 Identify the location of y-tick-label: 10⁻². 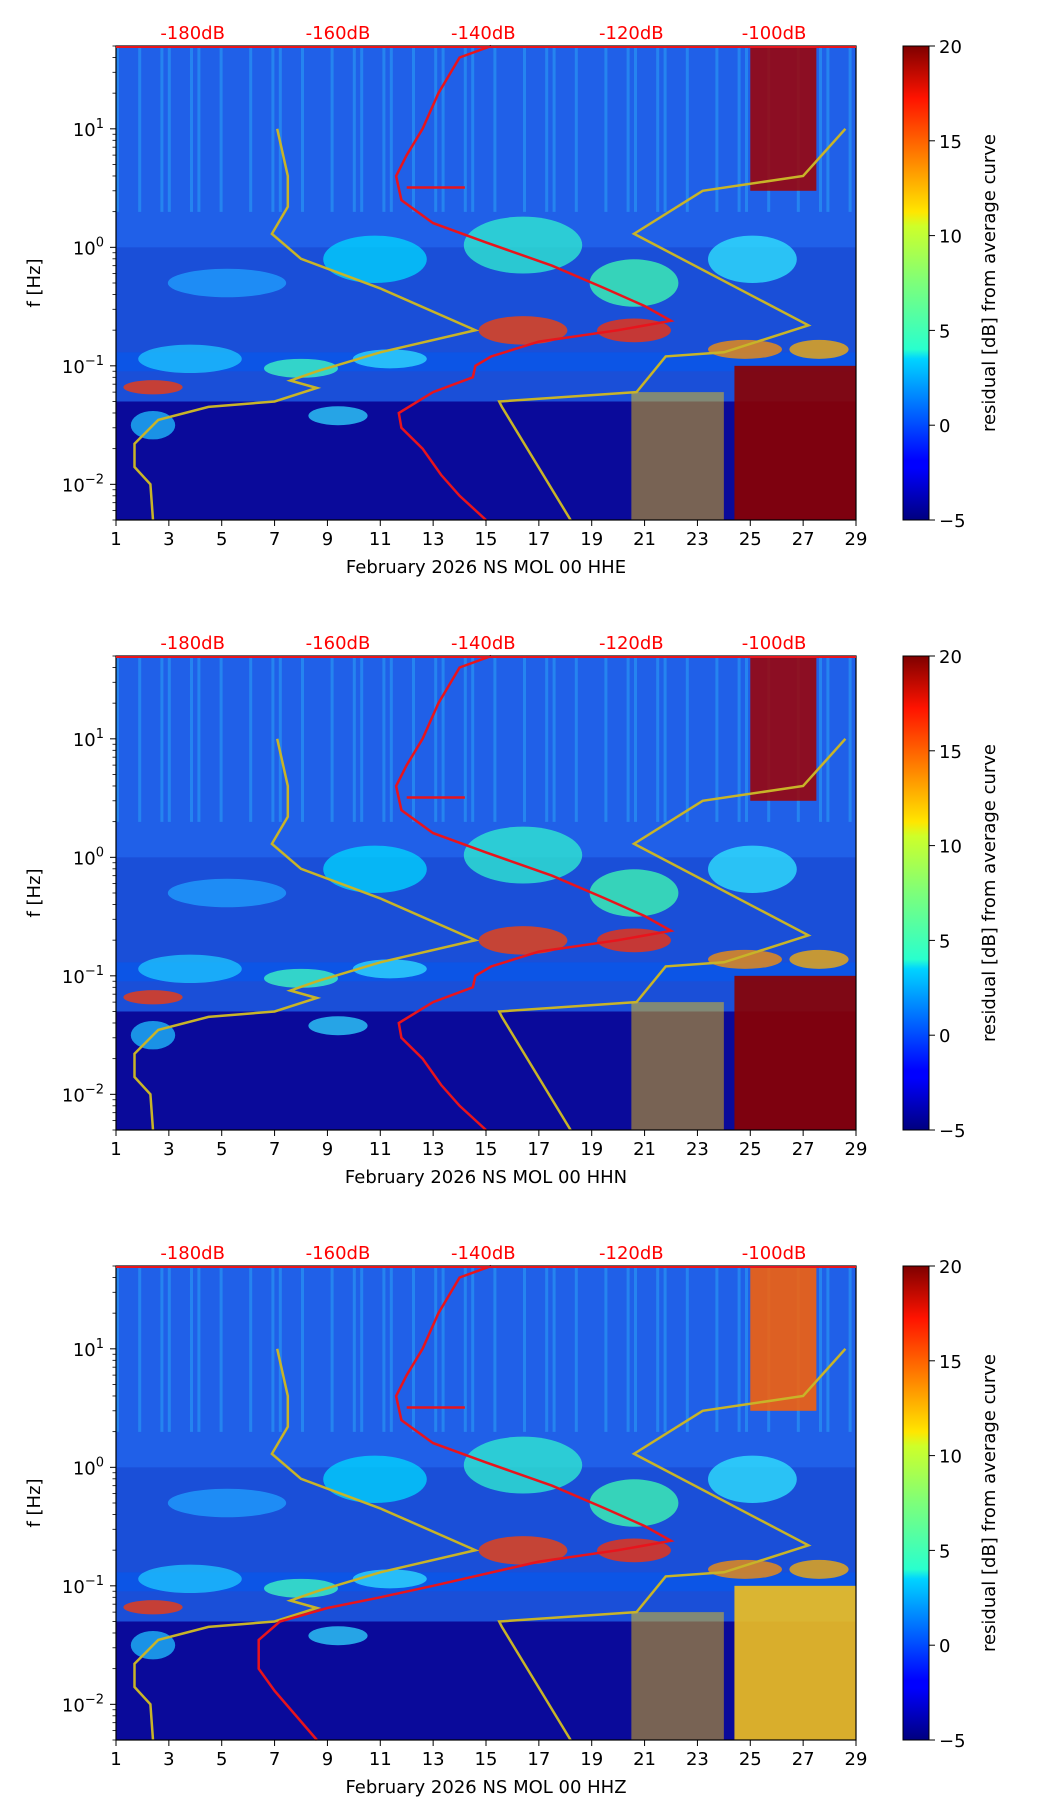
(83, 1094).